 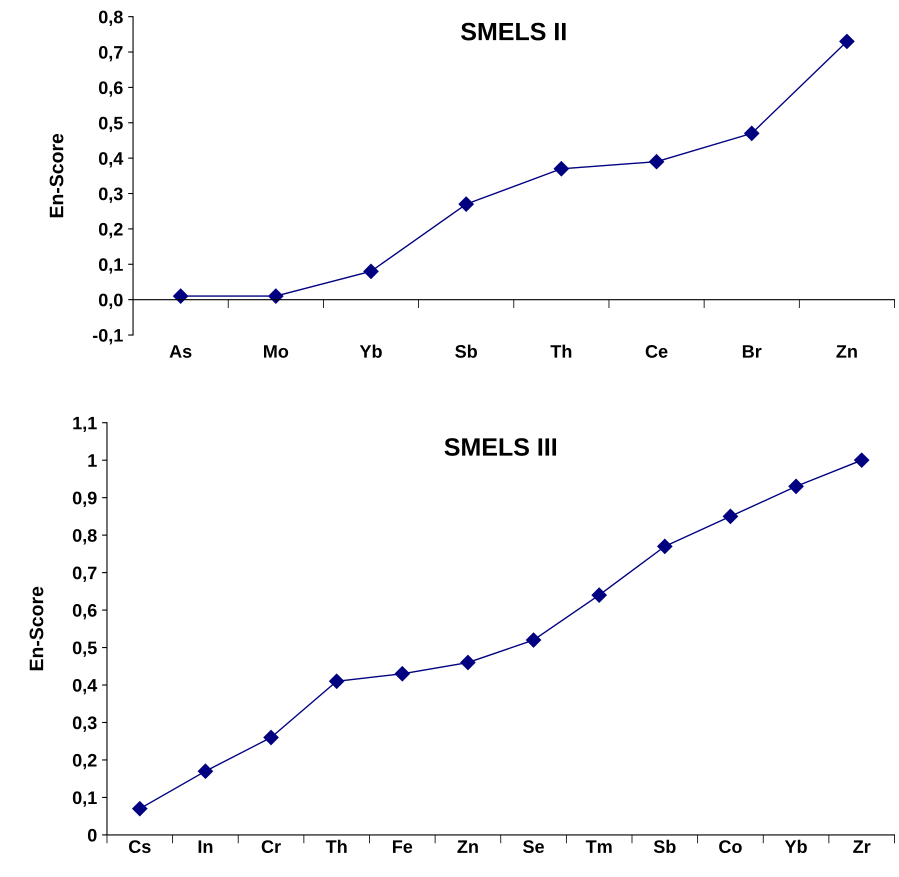 What do you see at coordinates (402, 847) in the screenshot?
I see `x-tick-label: Fe` at bounding box center [402, 847].